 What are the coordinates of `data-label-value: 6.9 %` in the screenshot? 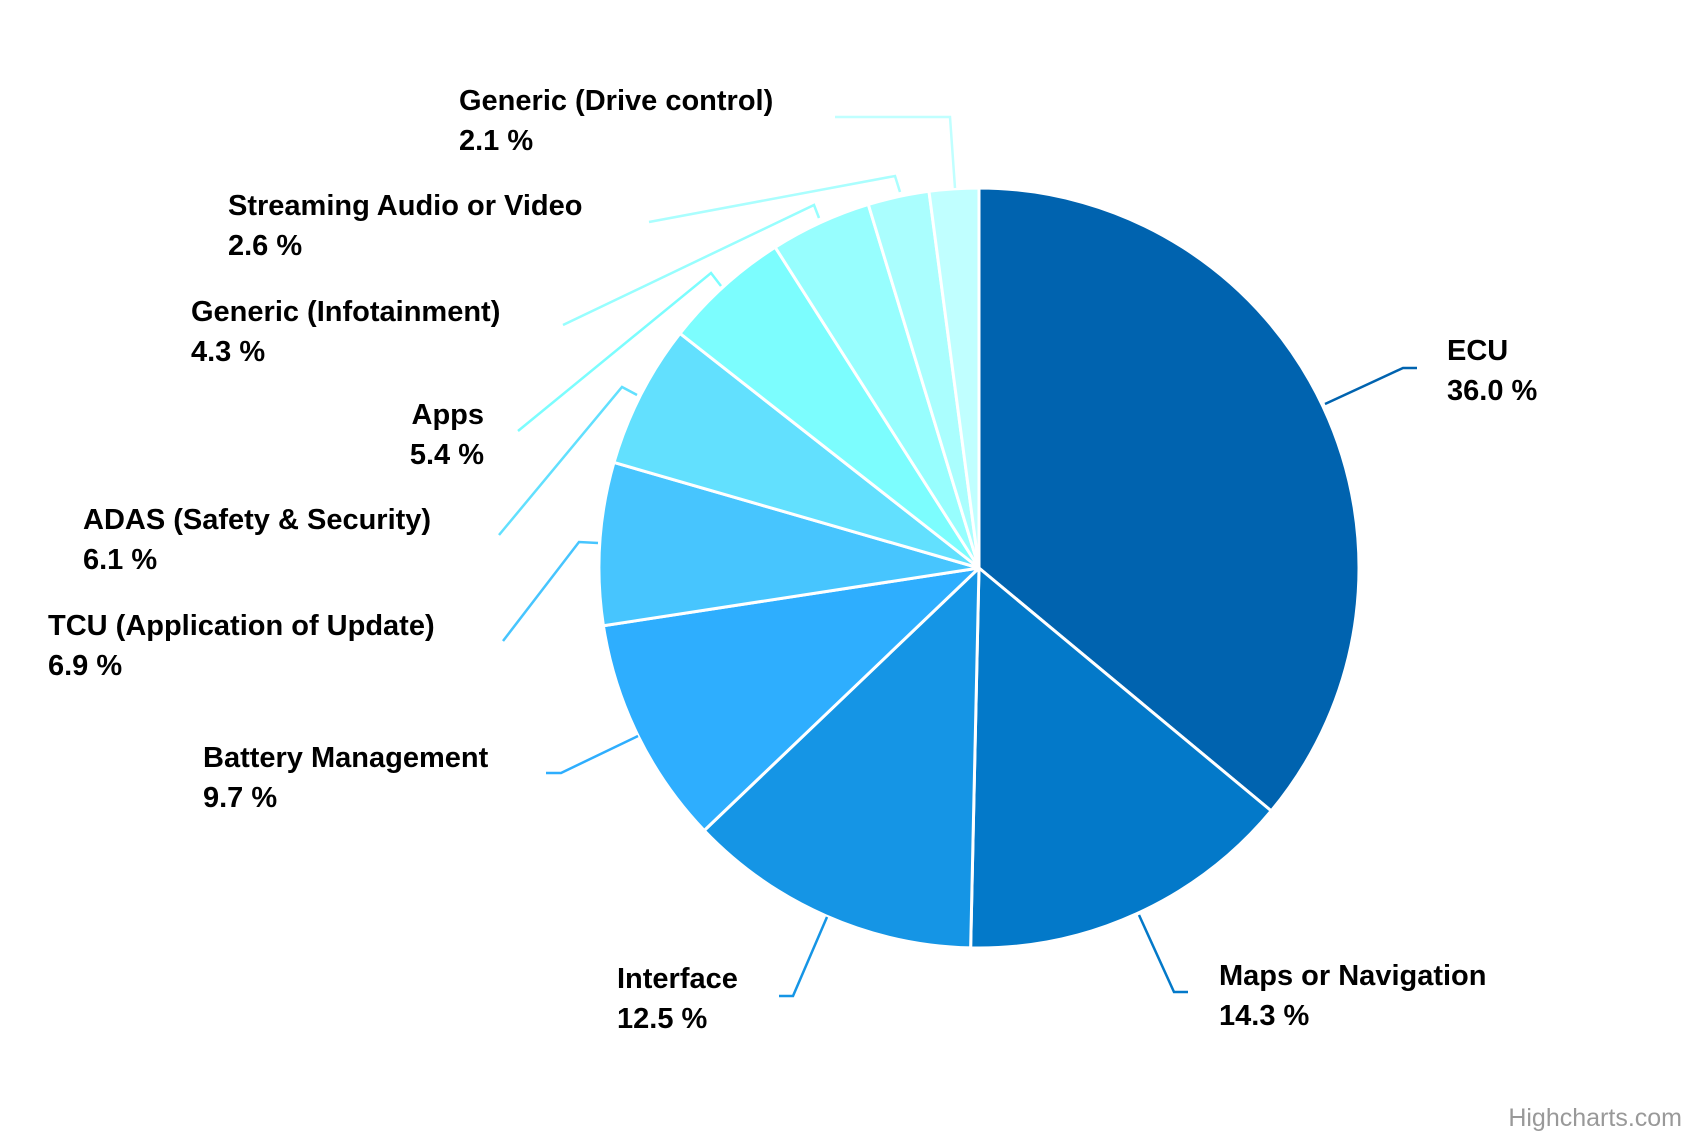 It's located at (85, 666).